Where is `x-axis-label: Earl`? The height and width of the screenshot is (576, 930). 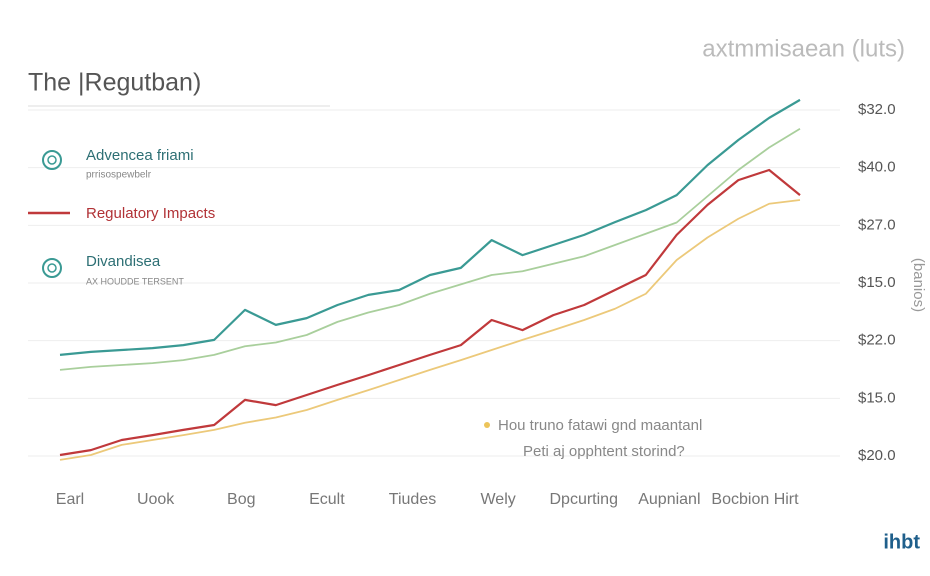 x-axis-label: Earl is located at coordinates (70, 499).